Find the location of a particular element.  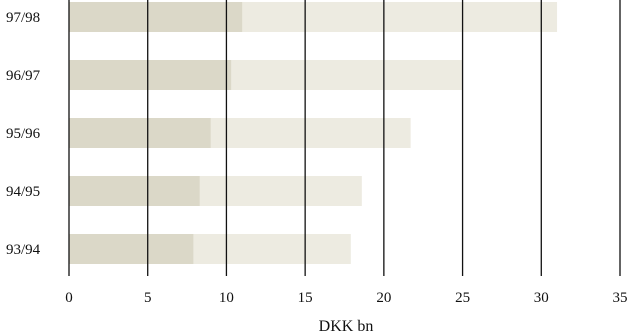

category-labels: 97/98 96/97 95/96 94/95 93/94 is located at coordinates (23, 134).